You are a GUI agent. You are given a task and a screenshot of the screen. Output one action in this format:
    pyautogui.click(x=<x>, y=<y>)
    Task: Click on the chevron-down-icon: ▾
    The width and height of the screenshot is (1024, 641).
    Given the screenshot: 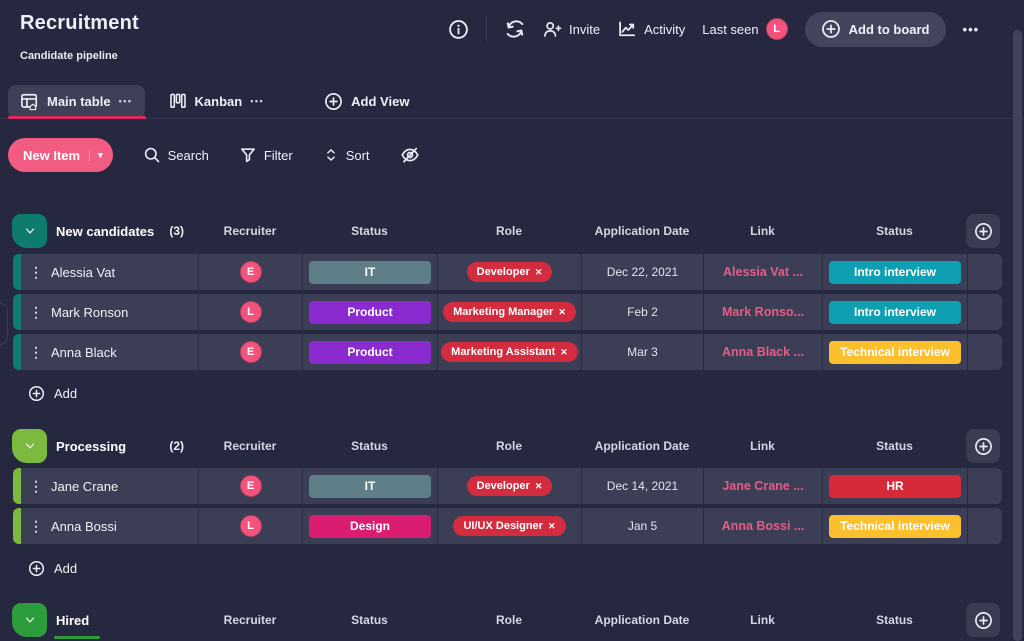 What is the action you would take?
    pyautogui.click(x=96, y=155)
    